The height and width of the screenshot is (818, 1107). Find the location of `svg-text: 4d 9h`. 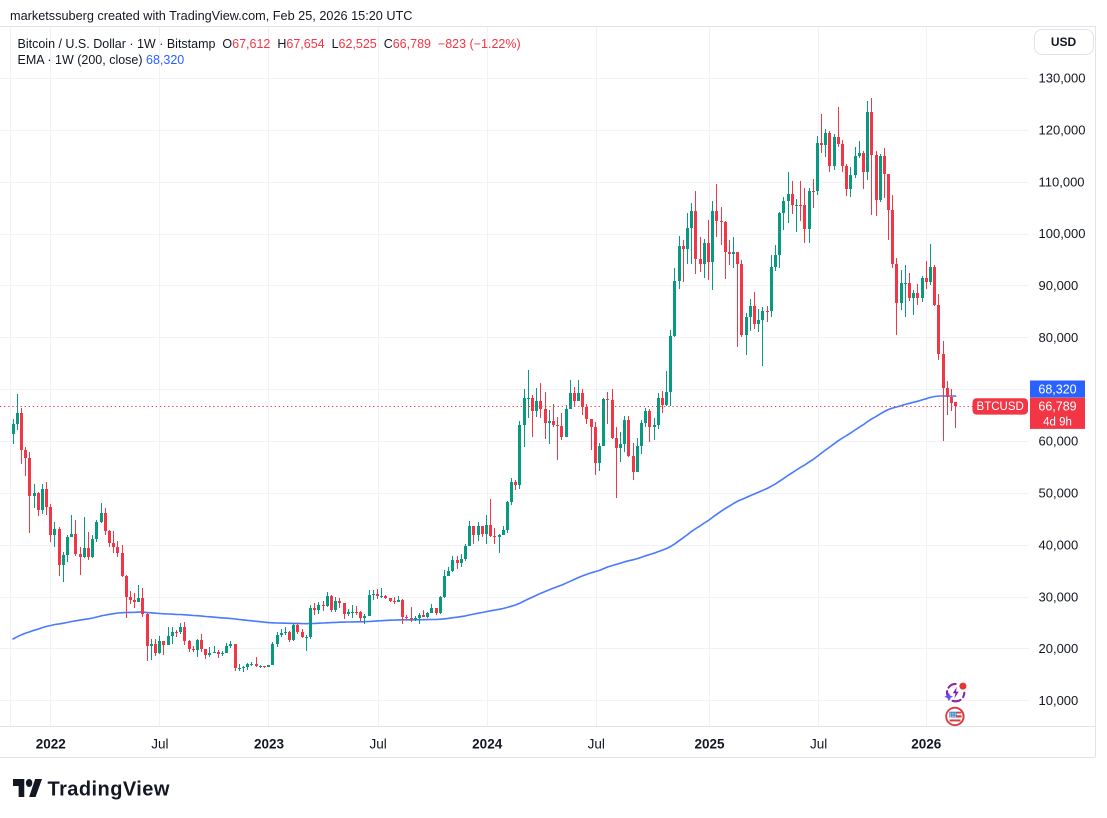

svg-text: 4d 9h is located at coordinates (1057, 423).